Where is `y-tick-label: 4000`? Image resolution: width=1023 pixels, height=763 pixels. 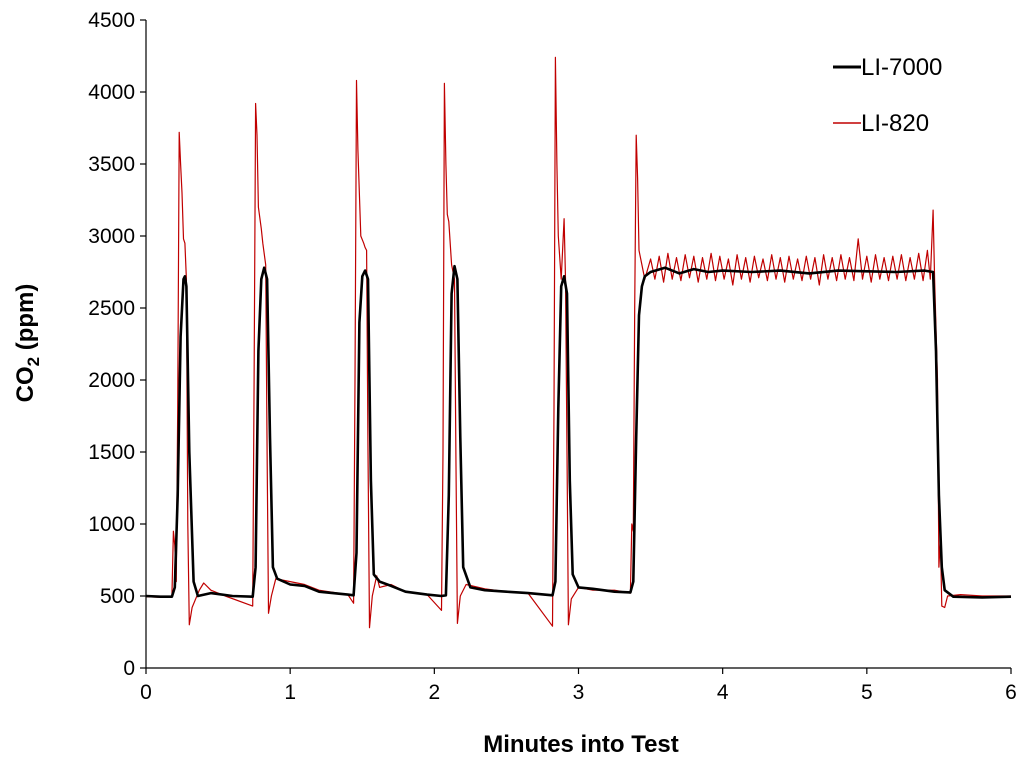 y-tick-label: 4000 is located at coordinates (111, 92).